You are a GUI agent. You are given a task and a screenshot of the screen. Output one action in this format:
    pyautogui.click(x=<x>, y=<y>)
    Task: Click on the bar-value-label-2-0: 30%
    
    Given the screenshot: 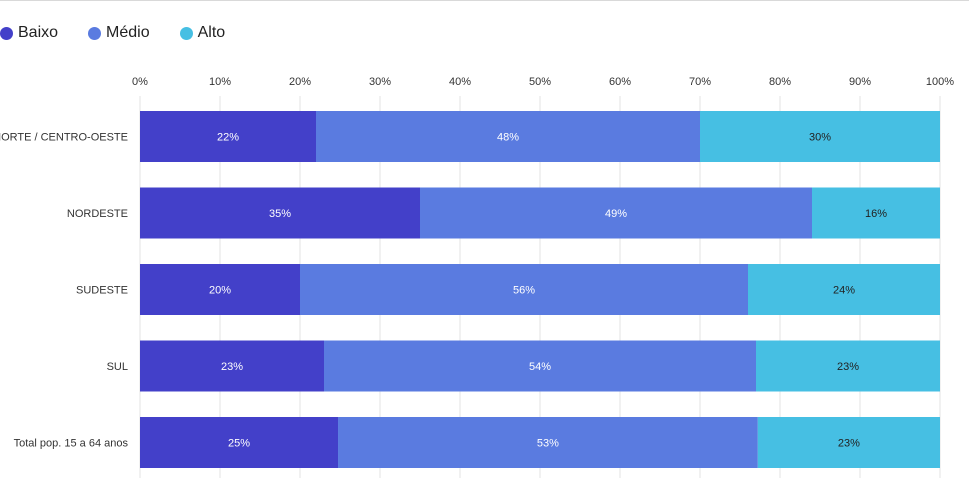 What is the action you would take?
    pyautogui.click(x=820, y=138)
    